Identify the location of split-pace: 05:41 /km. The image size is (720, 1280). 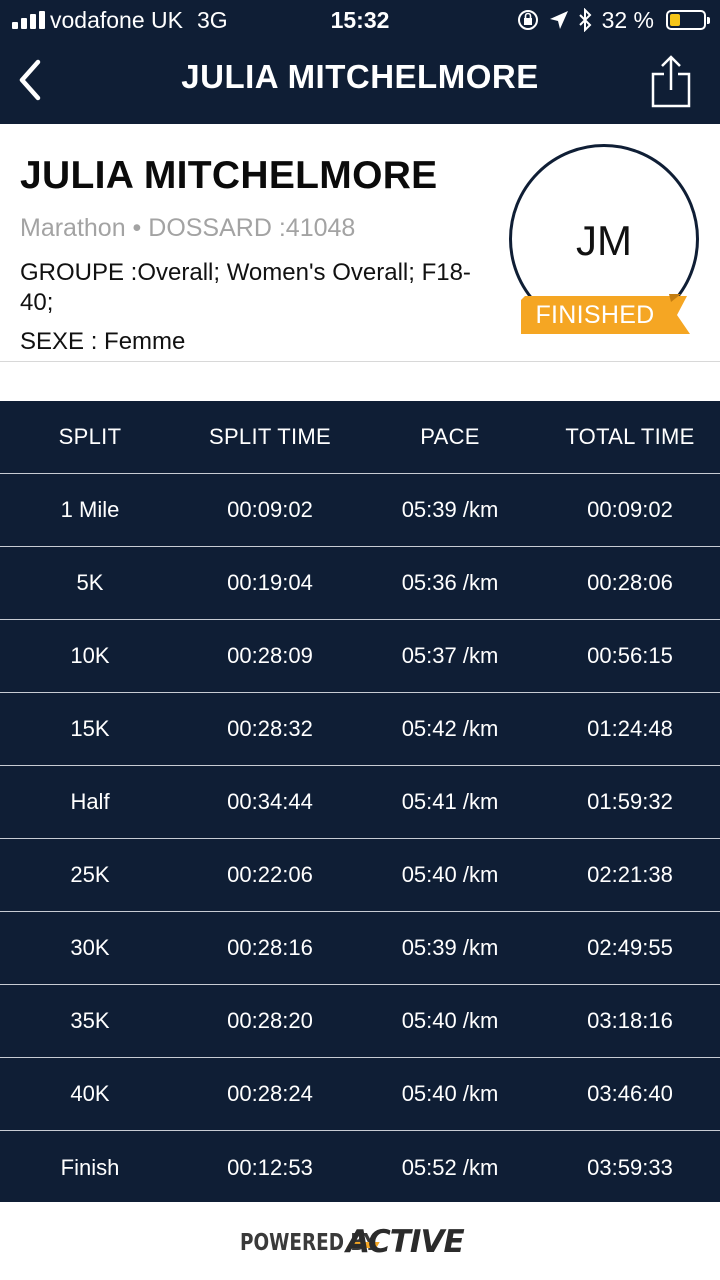
(450, 801).